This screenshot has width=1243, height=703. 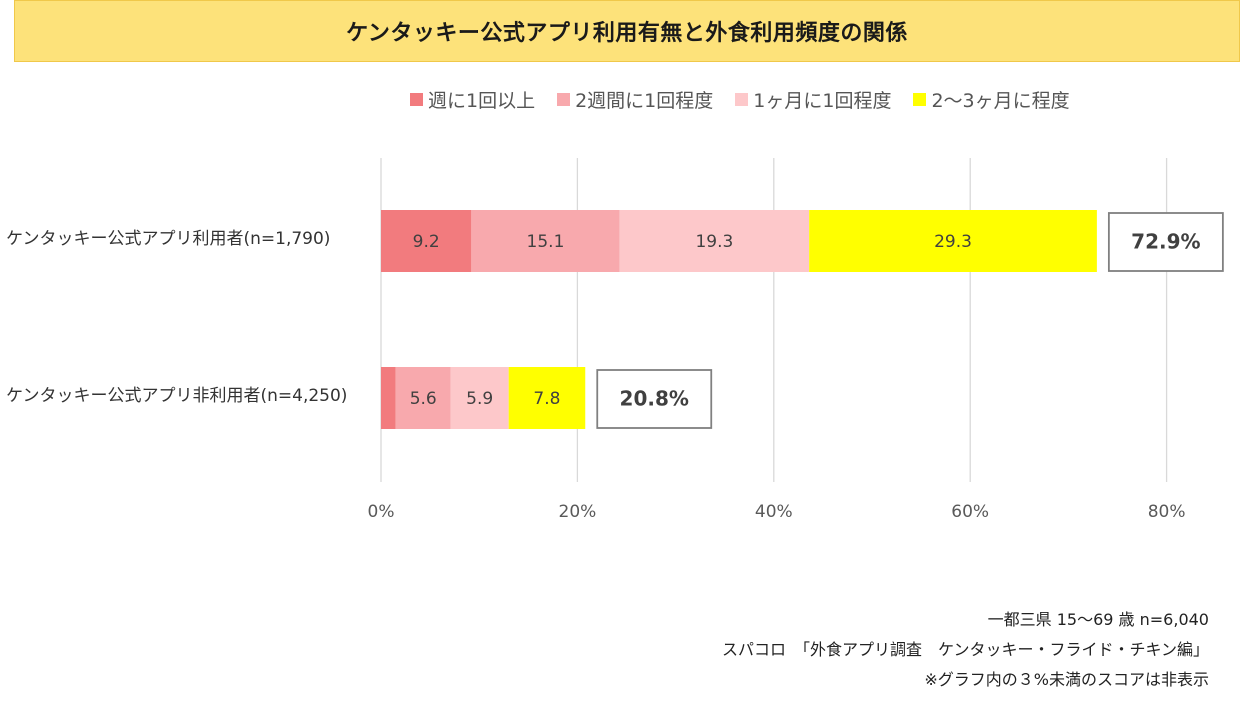 What do you see at coordinates (578, 512) in the screenshot?
I see `x-tick-label-1: 20%` at bounding box center [578, 512].